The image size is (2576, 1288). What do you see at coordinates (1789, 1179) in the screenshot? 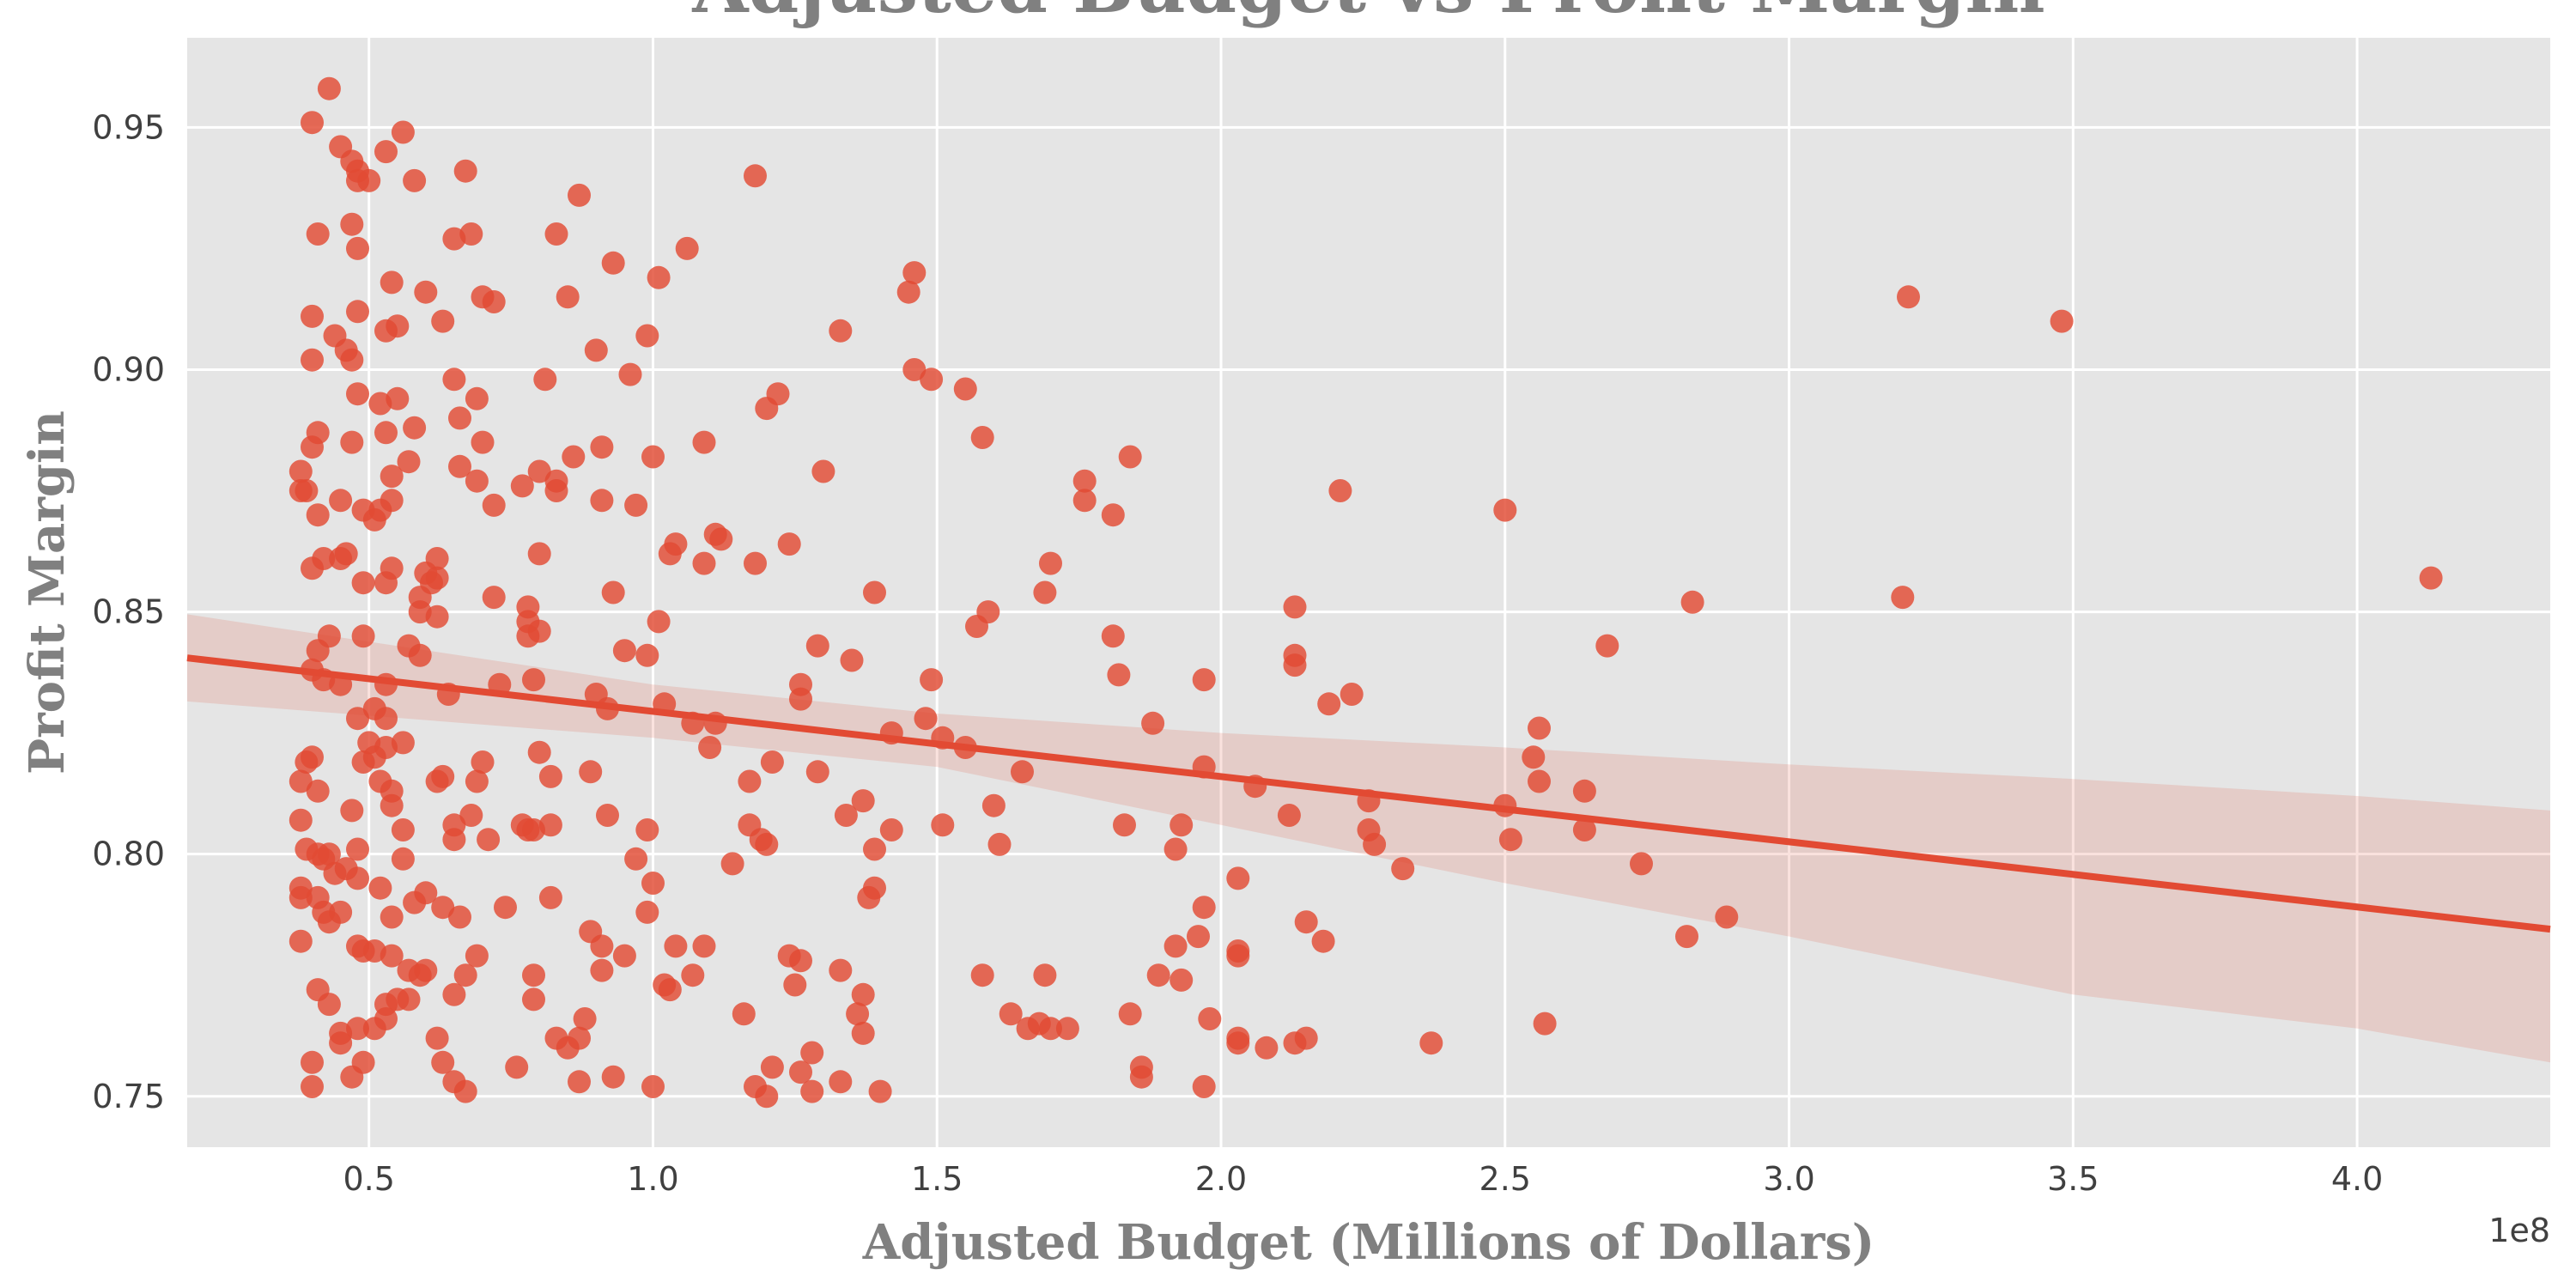
I see `x-tick-label: 3.0` at bounding box center [1789, 1179].